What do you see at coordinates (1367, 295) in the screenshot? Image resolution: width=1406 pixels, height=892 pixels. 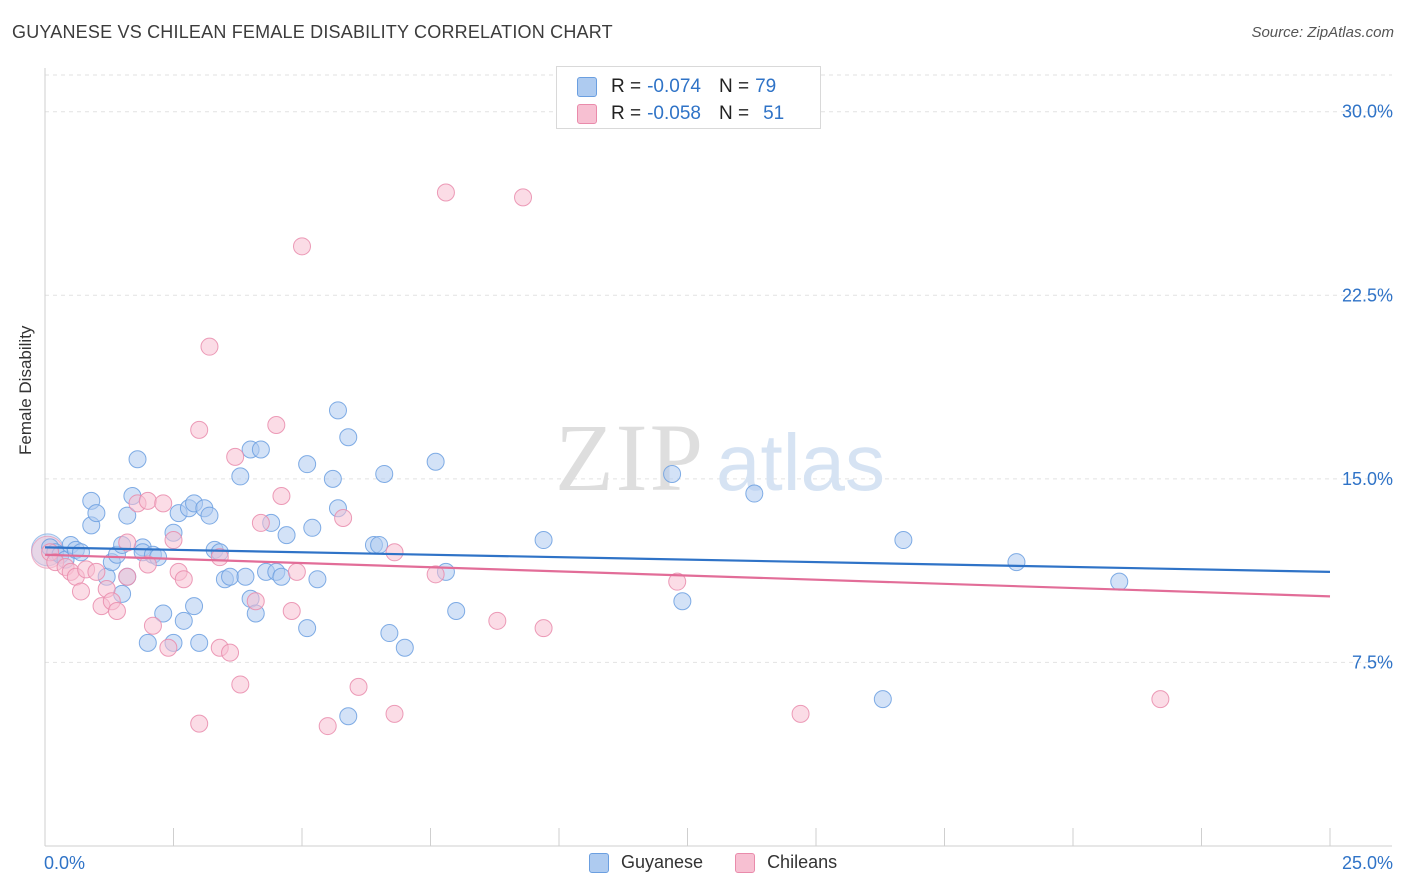 I see `y-tick-label: 22.5%` at bounding box center [1367, 295].